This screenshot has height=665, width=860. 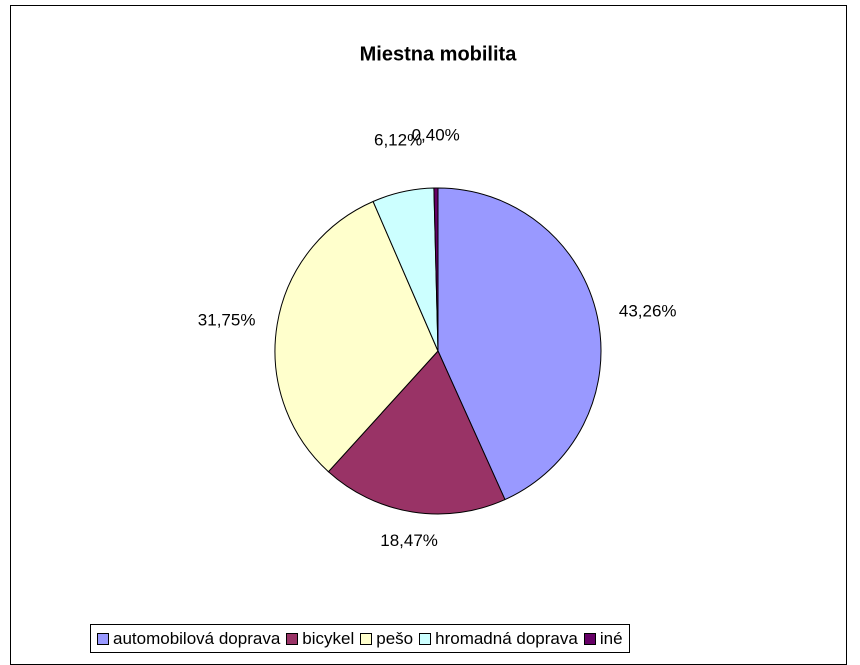 I want to click on data-label: 6,12%, so click(x=398, y=140).